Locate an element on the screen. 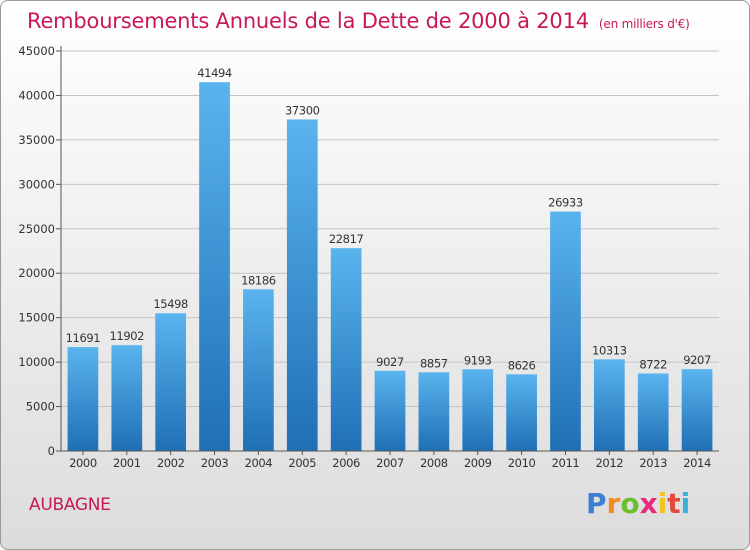  bar-2010 is located at coordinates (521, 412).